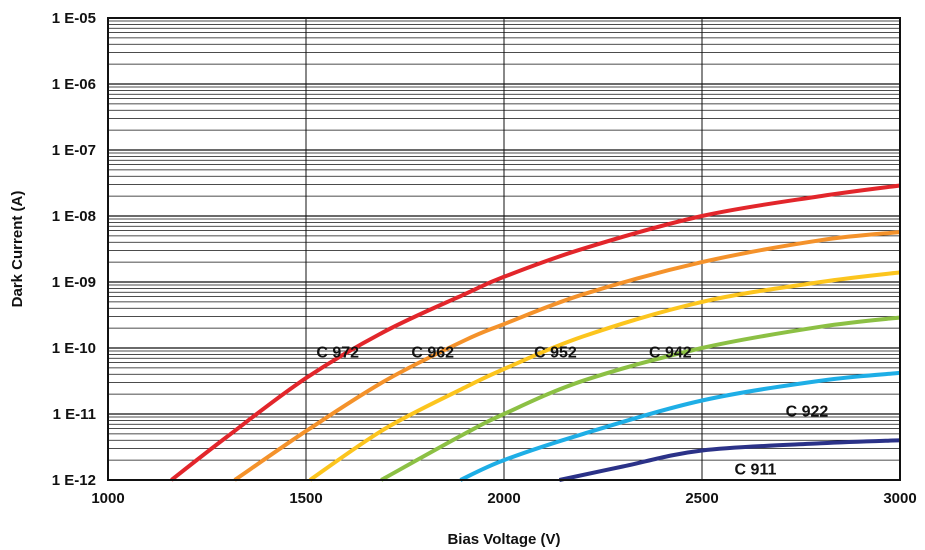 This screenshot has width=925, height=550. I want to click on x-tick-label: 2000, so click(503, 498).